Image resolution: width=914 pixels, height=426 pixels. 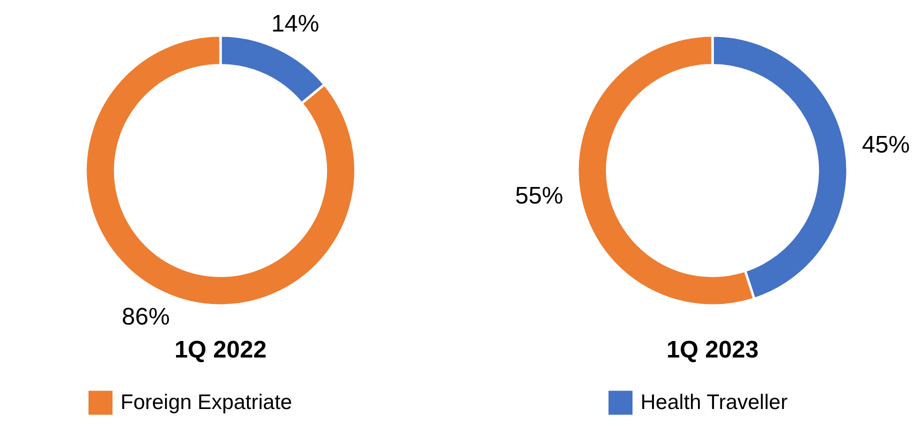 I want to click on text: 1Q 2022, so click(x=220, y=350).